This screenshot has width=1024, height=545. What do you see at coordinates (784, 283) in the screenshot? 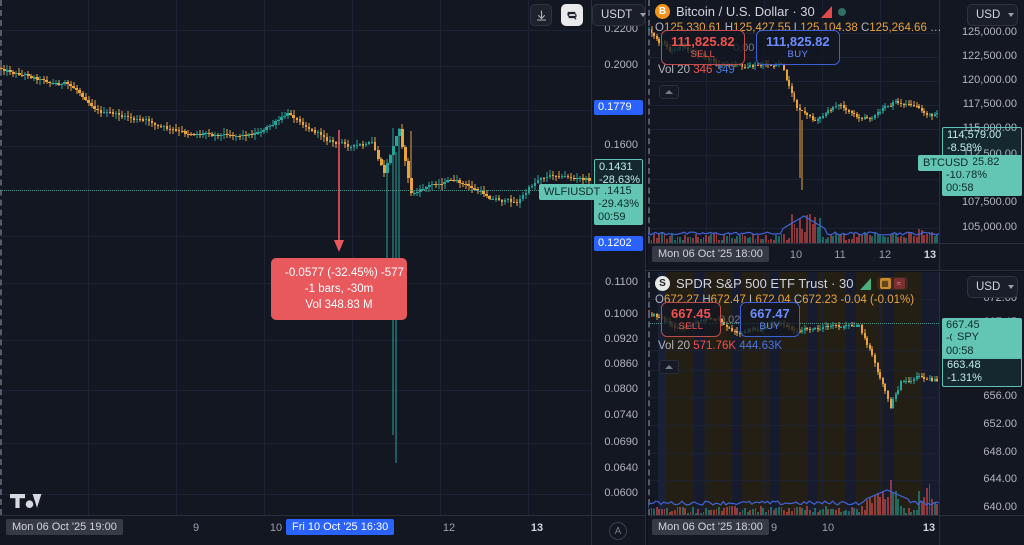
I see `spy-title-row: S SPDR S&P 500 ETF Trust · 30 ▦ ≈` at bounding box center [784, 283].